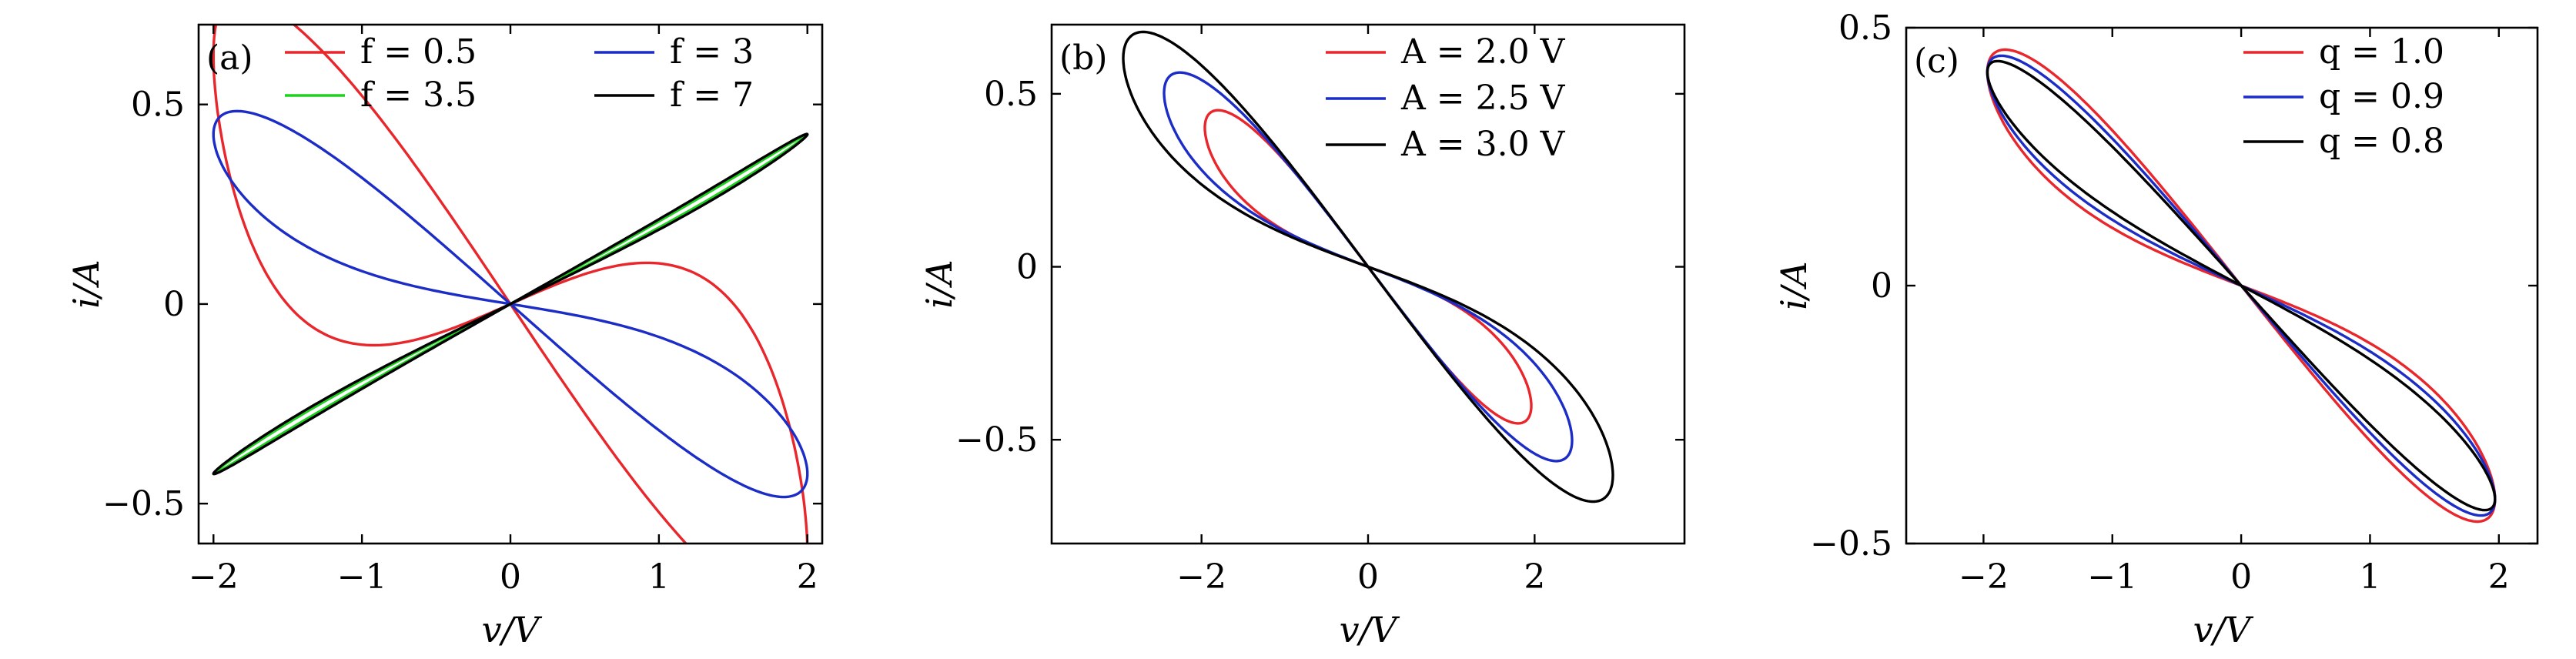  Describe the element at coordinates (2381, 141) in the screenshot. I see `legend-entry: q = 0.8` at that location.